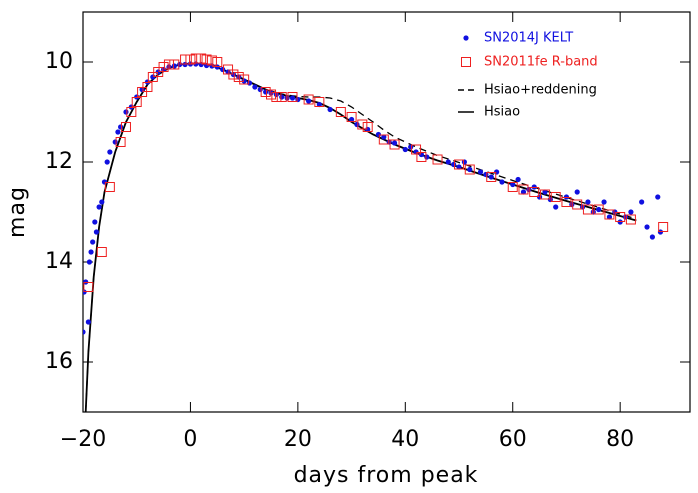  What do you see at coordinates (83, 439) in the screenshot?
I see `x-tick-label: −20` at bounding box center [83, 439].